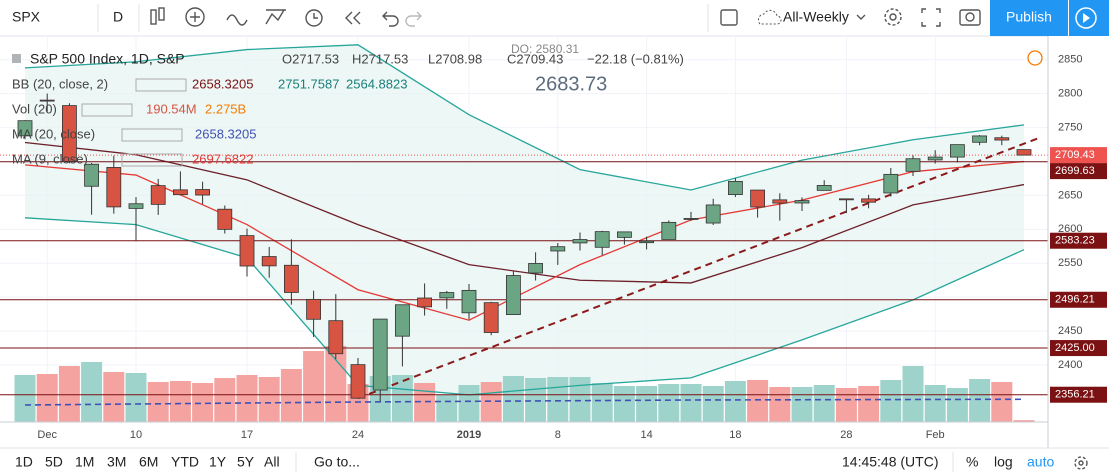 The width and height of the screenshot is (1109, 476). I want to click on percent-toggle: %, so click(972, 462).